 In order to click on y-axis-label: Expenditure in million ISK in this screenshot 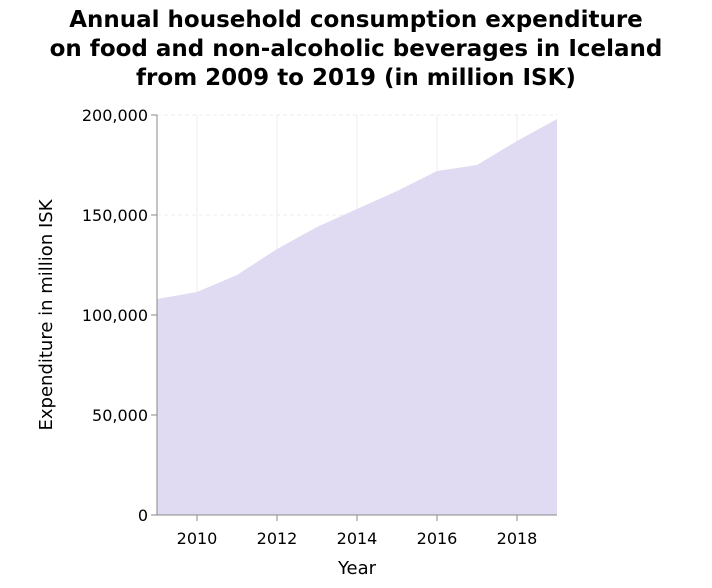, I will do `click(46, 314)`.